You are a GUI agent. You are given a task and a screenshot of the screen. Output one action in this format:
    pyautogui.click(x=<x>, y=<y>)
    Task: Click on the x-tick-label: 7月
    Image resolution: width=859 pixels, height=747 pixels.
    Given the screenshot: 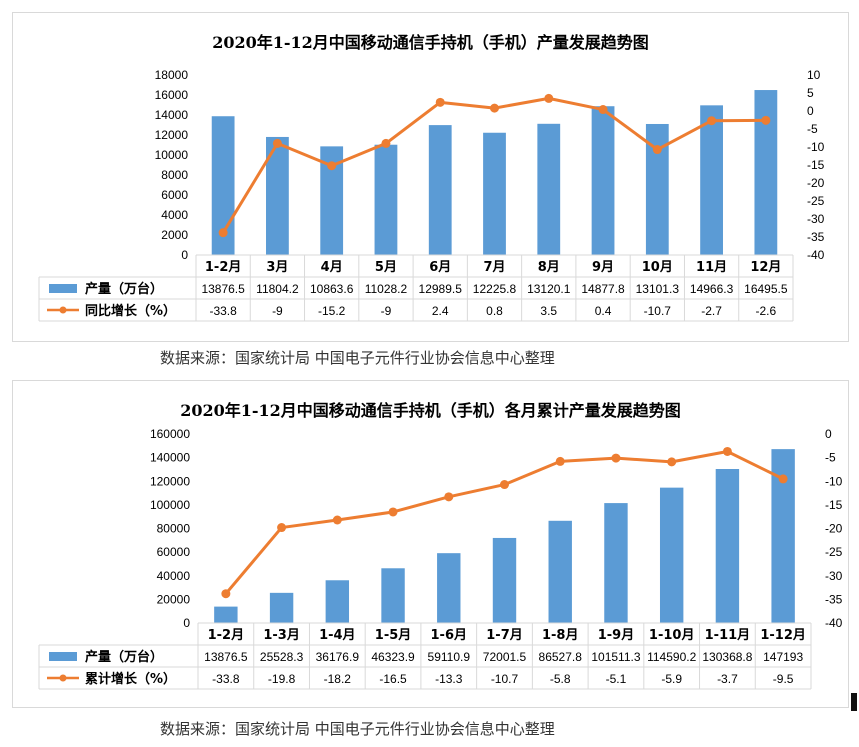 What is the action you would take?
    pyautogui.click(x=494, y=267)
    